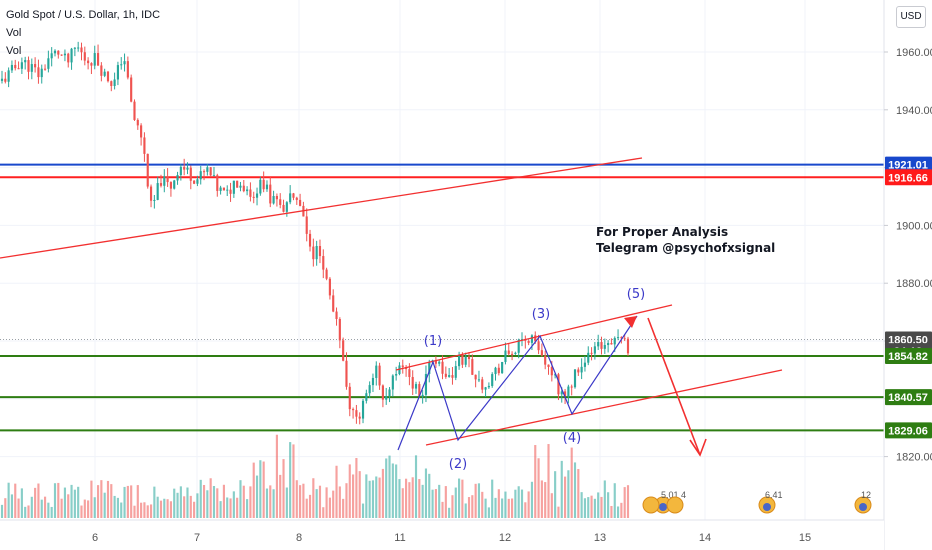 This screenshot has height=550, width=932. I want to click on price-tick-label: 1940.00, so click(914, 111).